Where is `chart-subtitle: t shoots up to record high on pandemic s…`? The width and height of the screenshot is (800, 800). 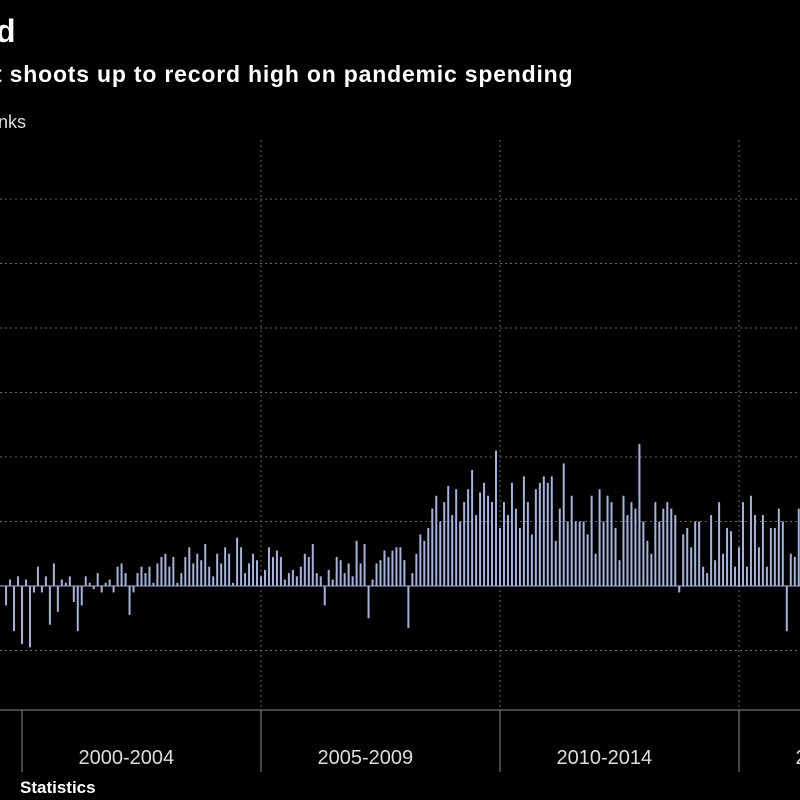 chart-subtitle: t shoots up to record high on pandemic s… is located at coordinates (286, 74).